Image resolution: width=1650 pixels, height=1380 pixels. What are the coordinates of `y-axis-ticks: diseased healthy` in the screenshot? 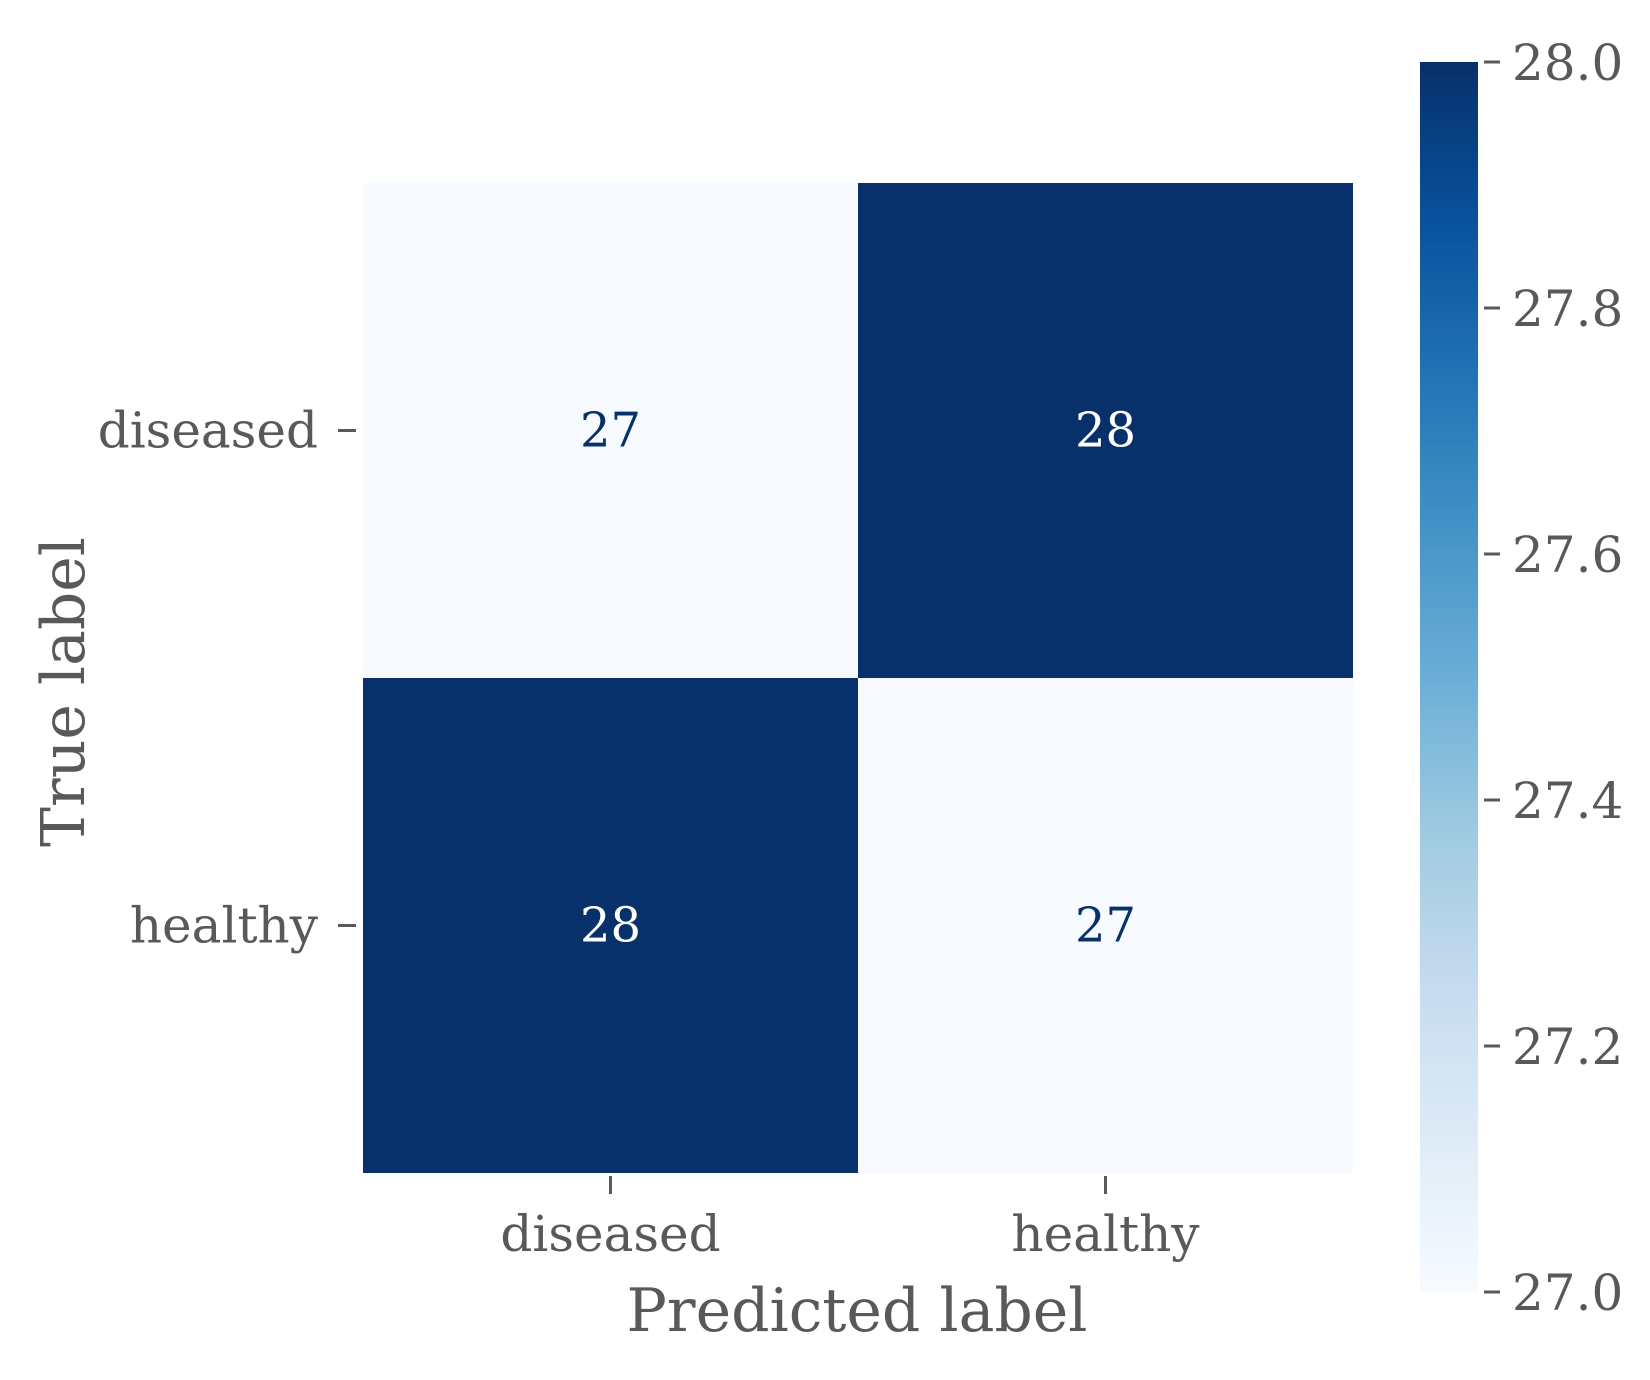 It's located at (227, 678).